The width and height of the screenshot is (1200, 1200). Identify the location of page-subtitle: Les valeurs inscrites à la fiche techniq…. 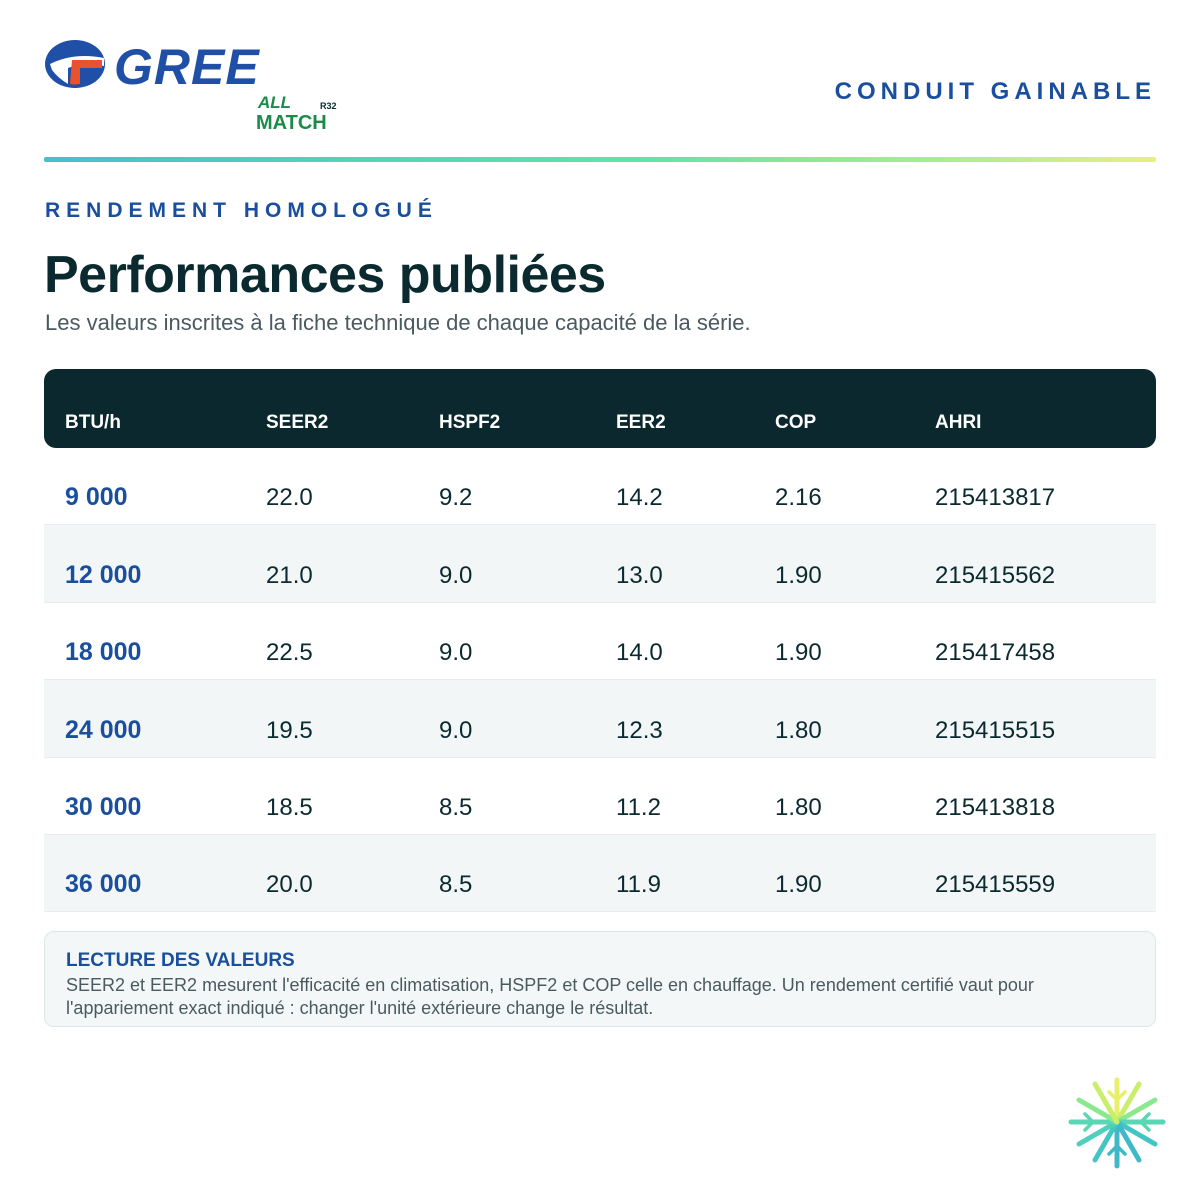
(398, 322).